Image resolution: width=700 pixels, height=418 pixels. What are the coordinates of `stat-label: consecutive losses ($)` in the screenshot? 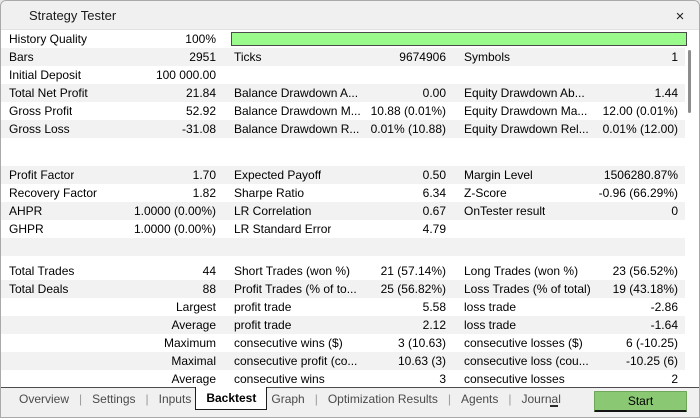 It's located at (523, 343).